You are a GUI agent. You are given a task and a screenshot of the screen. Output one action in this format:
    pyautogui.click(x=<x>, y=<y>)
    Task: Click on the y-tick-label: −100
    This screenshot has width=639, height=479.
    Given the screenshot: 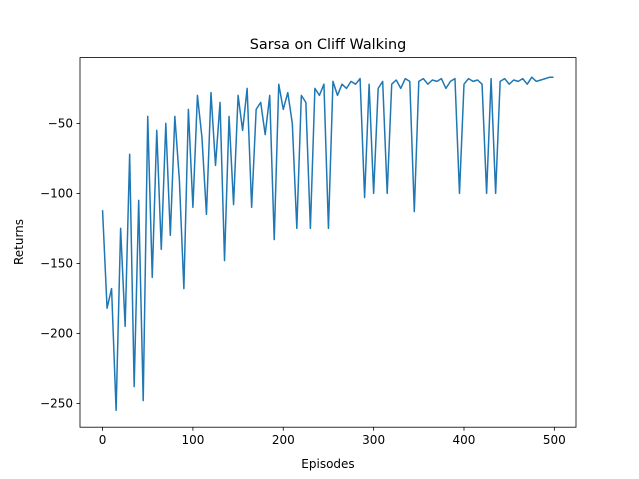 What is the action you would take?
    pyautogui.click(x=56, y=193)
    